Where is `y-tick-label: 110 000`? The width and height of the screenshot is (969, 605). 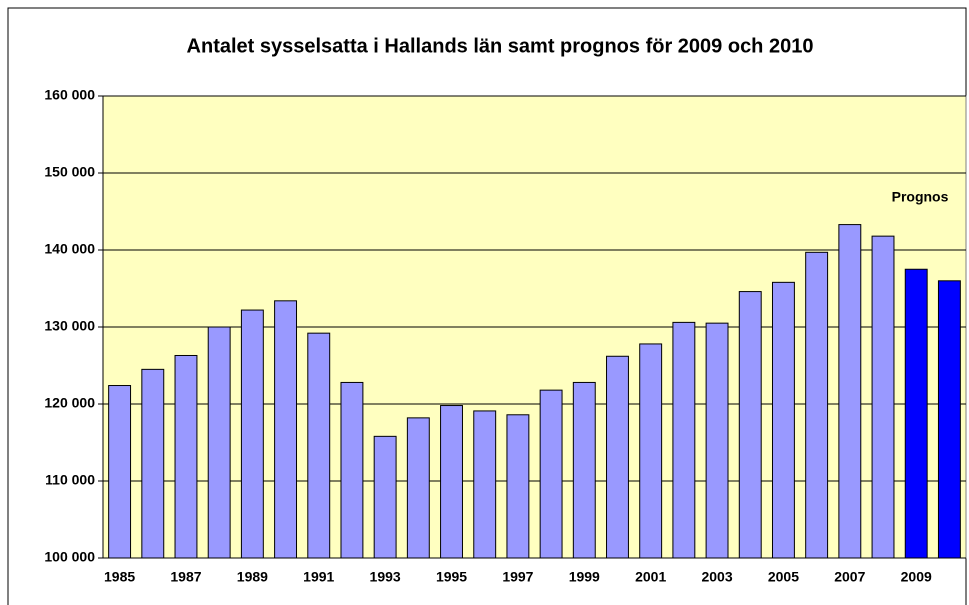 y-tick-label: 110 000 is located at coordinates (70, 480).